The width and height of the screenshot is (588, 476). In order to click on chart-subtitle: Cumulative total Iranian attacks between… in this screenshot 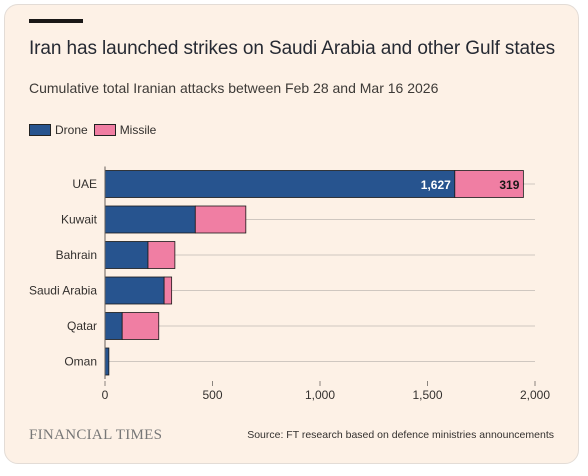, I will do `click(234, 88)`.